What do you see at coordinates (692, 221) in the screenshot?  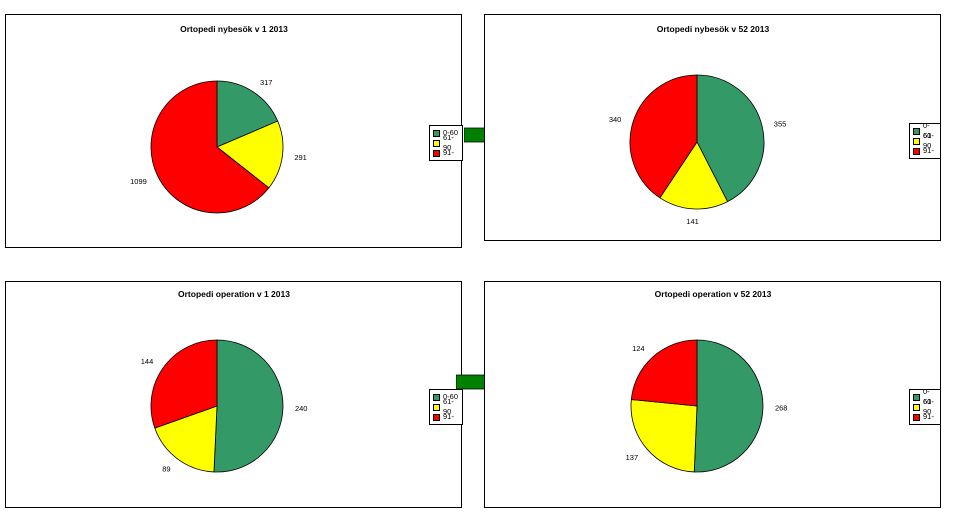 I see `data-label: 141` at bounding box center [692, 221].